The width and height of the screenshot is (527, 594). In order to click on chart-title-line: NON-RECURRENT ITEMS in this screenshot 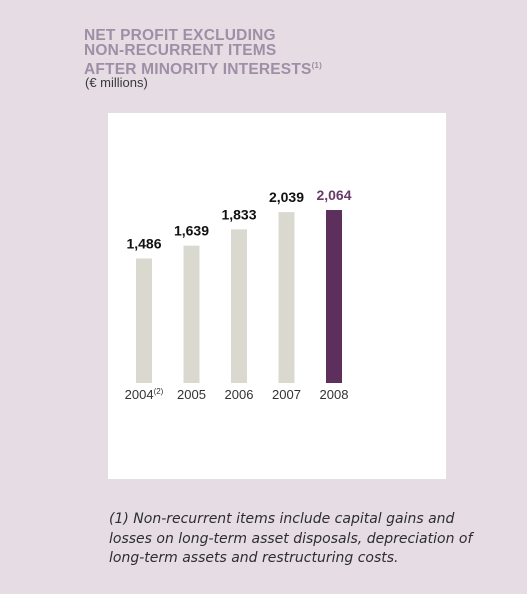, I will do `click(180, 50)`.